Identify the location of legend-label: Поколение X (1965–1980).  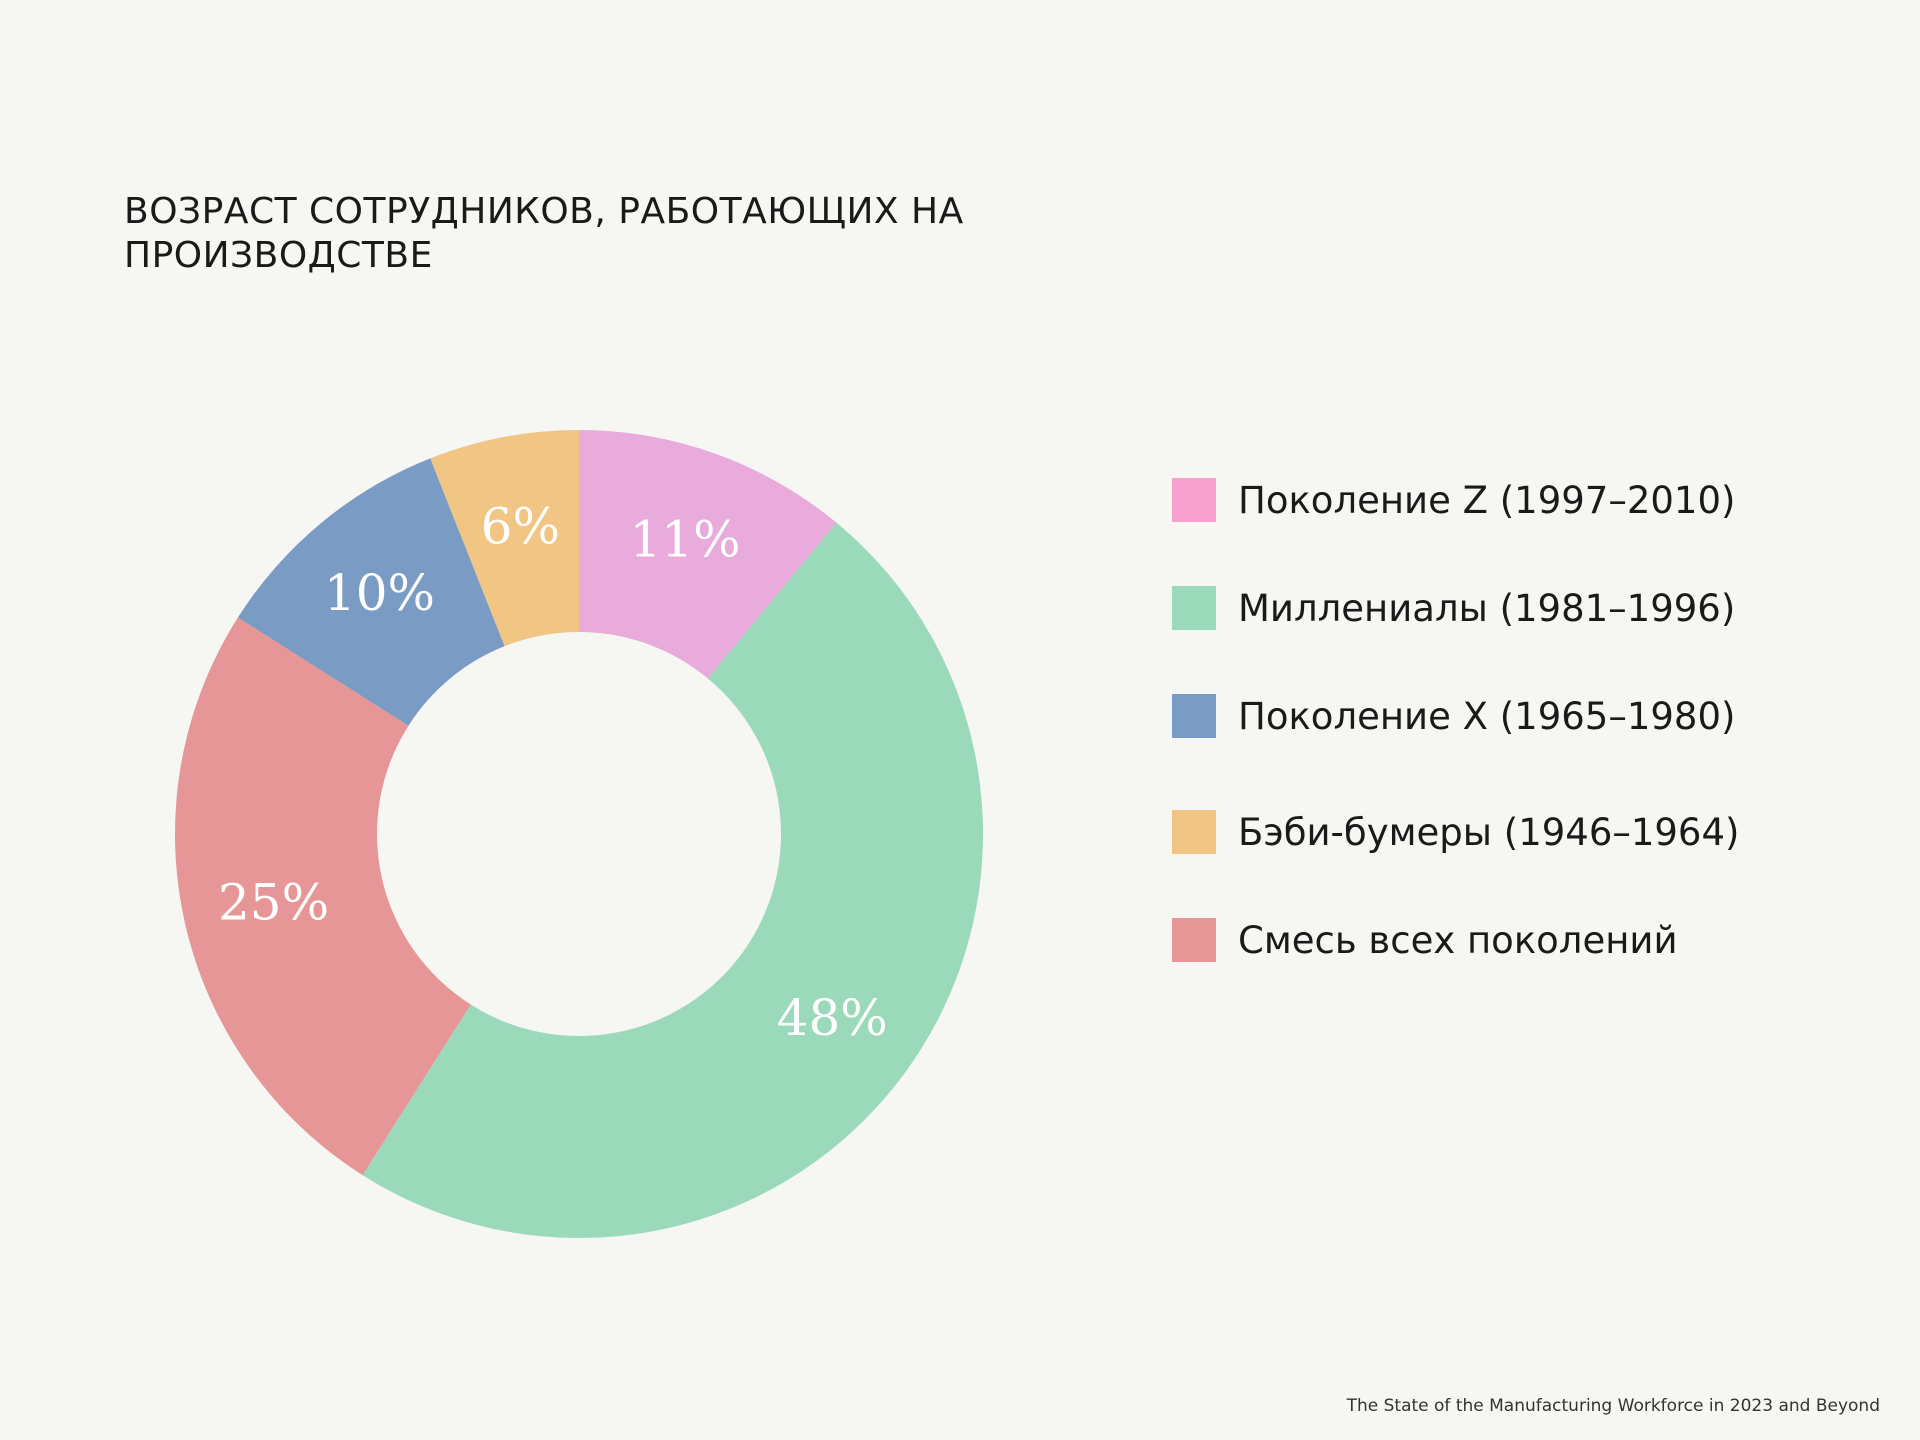
(1487, 716).